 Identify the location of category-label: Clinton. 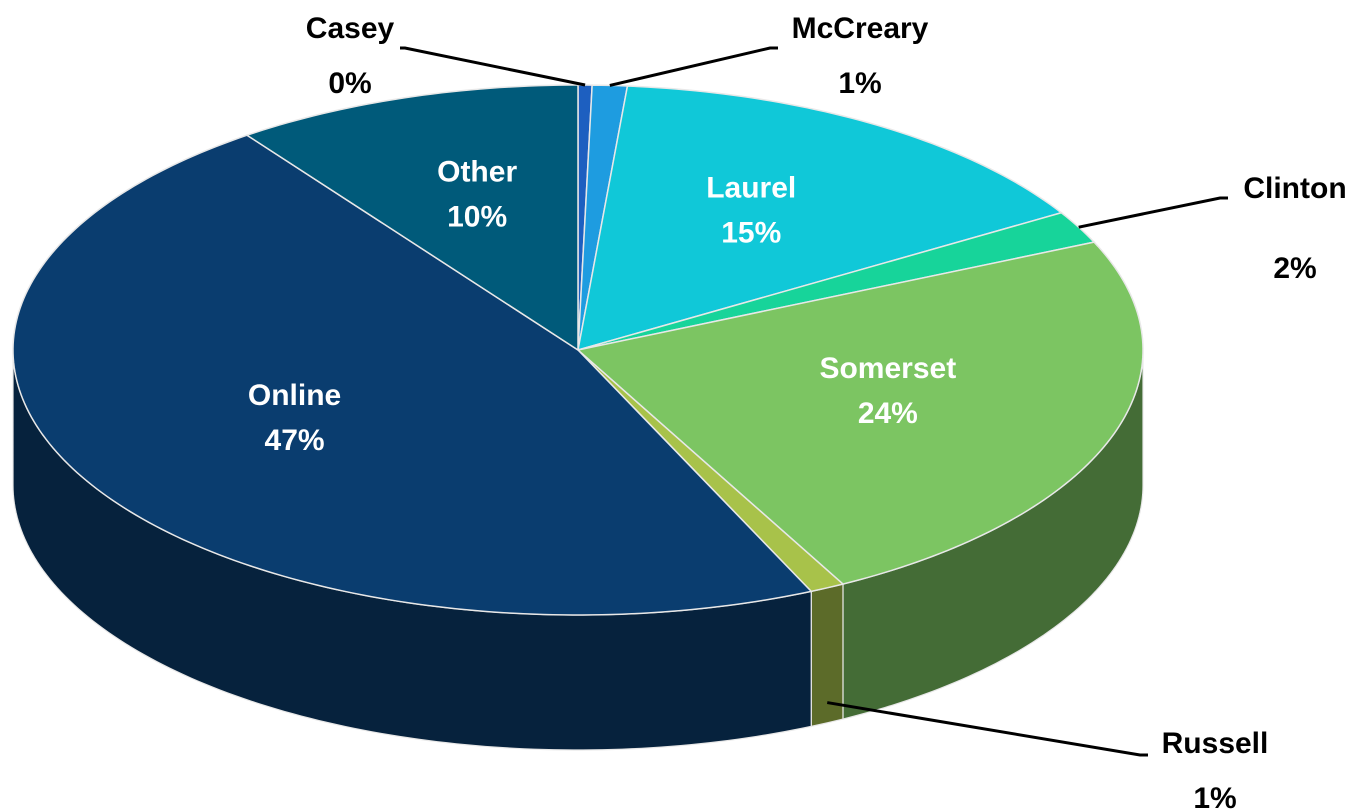
(1294, 188).